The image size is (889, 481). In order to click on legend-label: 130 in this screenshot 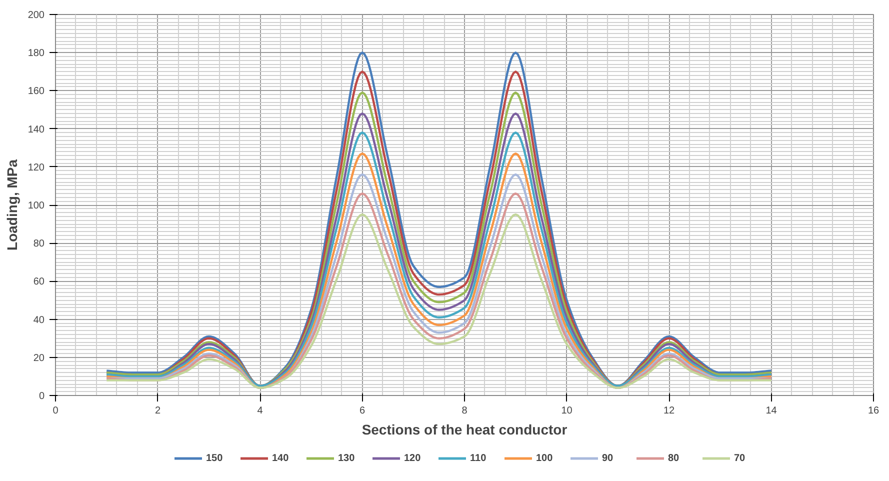, I will do `click(347, 458)`.